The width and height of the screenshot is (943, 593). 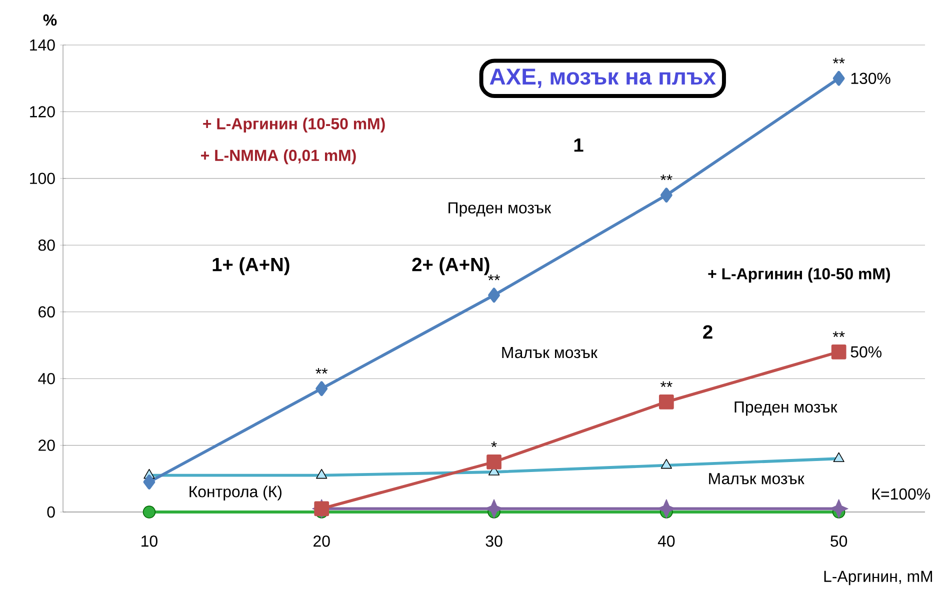 I want to click on annotation: Контрола (К), so click(x=236, y=493).